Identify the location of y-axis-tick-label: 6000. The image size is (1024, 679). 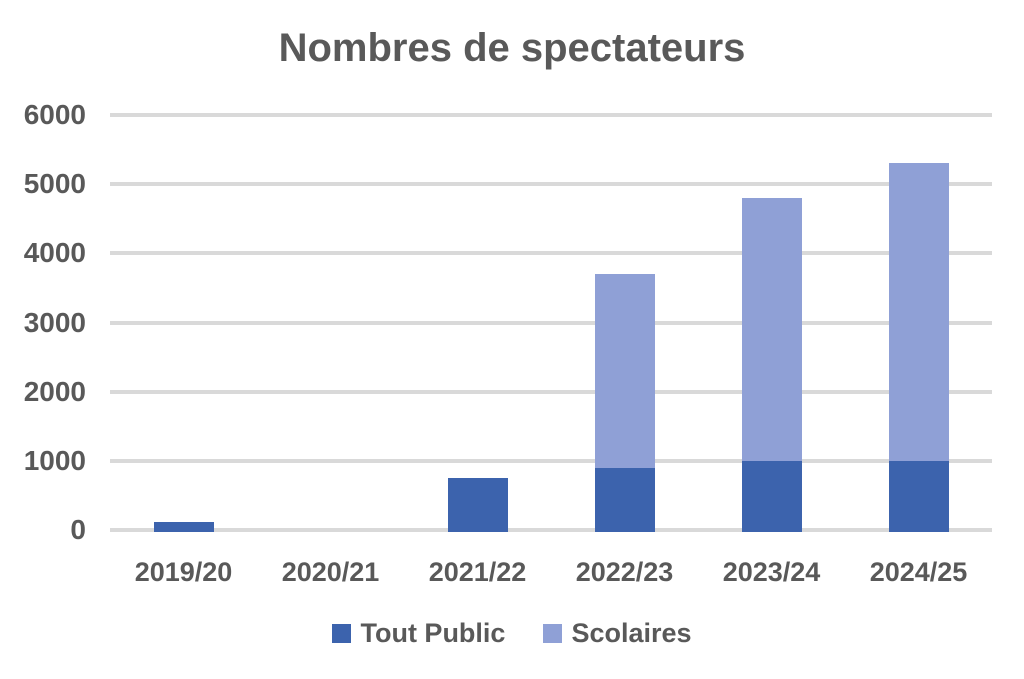
(54, 114).